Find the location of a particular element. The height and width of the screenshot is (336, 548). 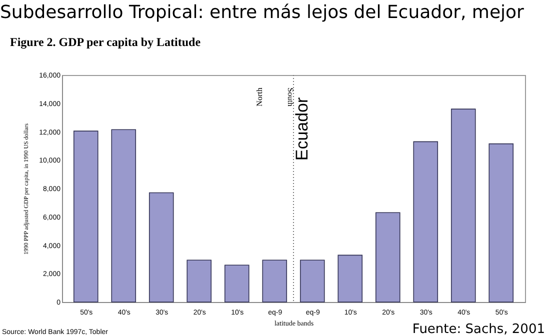

annotation: Ecuador is located at coordinates (302, 128).